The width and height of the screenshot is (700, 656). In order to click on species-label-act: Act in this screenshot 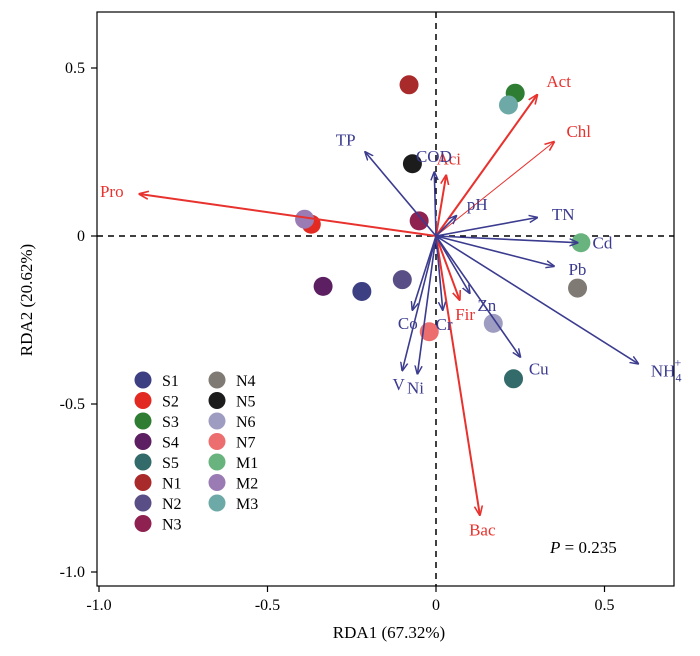, I will do `click(558, 81)`.